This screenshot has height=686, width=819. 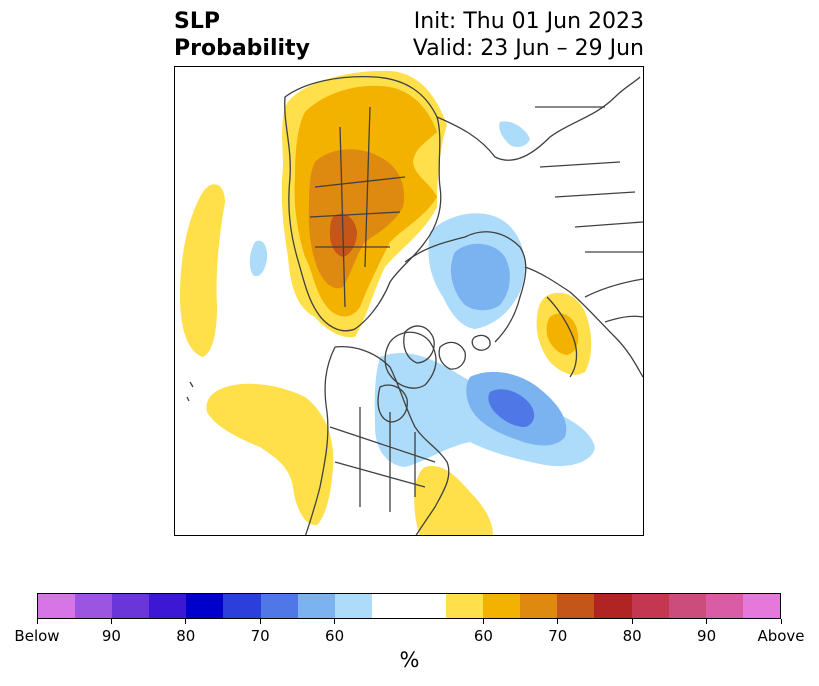 I want to click on colorbar, so click(x=409, y=606).